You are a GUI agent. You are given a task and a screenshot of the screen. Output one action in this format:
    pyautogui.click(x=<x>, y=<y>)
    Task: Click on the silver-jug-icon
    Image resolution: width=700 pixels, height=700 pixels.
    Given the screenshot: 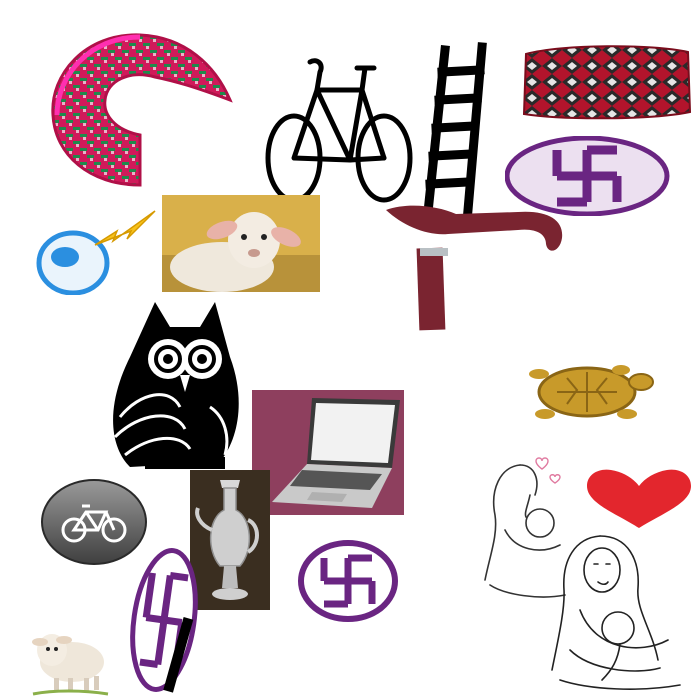 What is the action you would take?
    pyautogui.click(x=230, y=540)
    